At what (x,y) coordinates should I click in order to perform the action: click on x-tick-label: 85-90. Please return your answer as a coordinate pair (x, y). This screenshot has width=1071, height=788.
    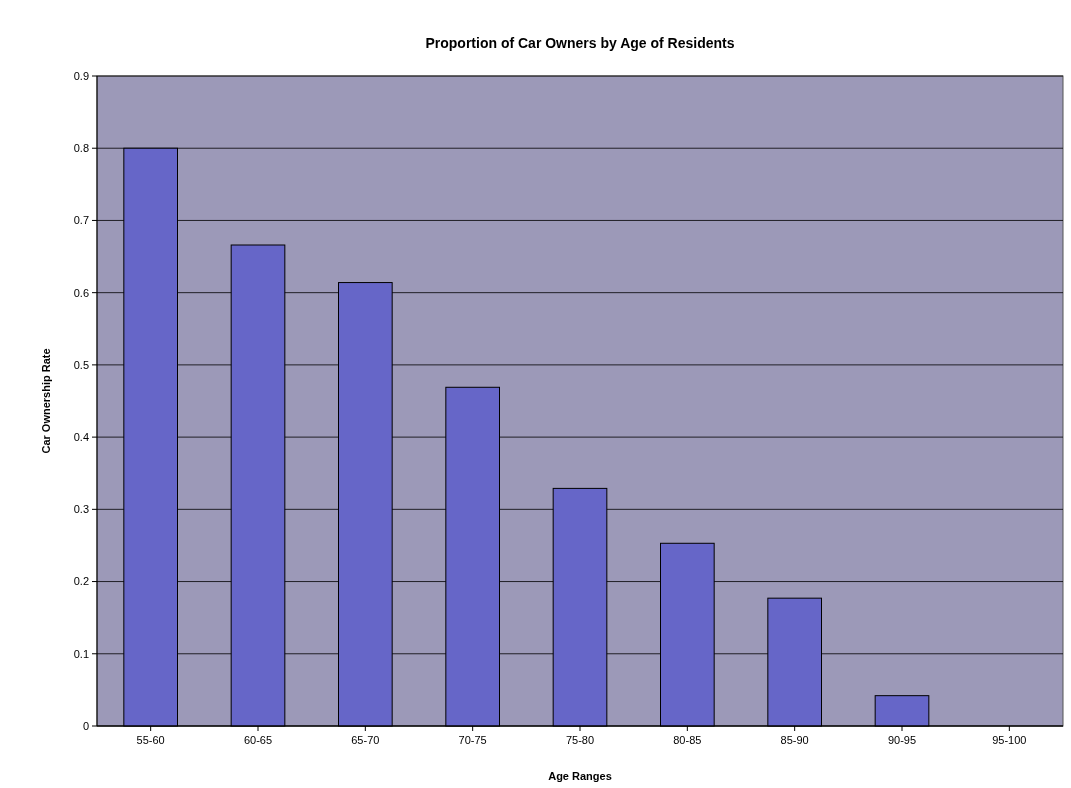
    Looking at the image, I should click on (794, 740).